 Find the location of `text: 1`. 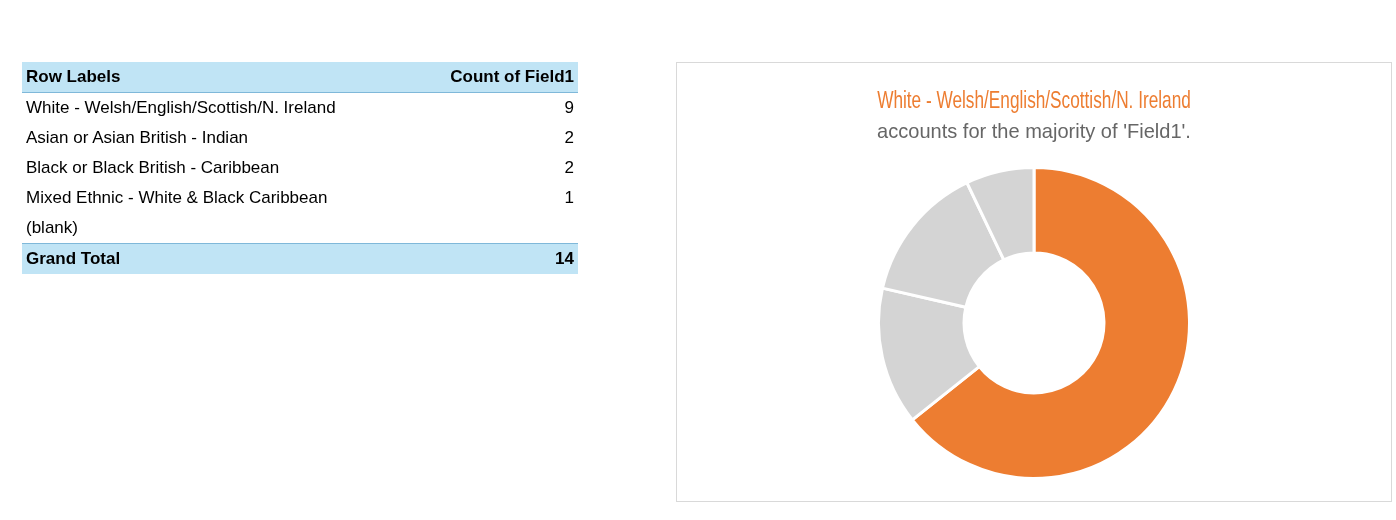

text: 1 is located at coordinates (569, 198).